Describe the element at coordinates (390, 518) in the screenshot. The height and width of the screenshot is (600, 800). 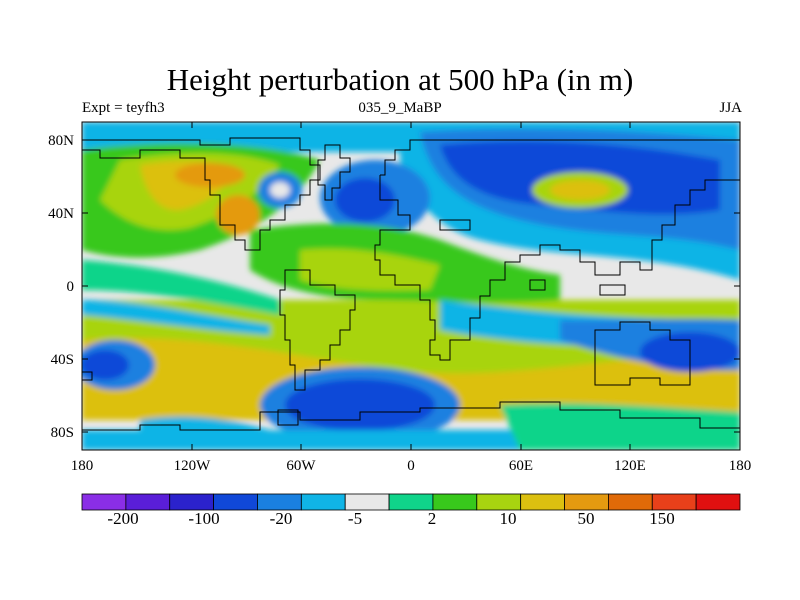
I see `colorbar-labels: -200 -100 -20 -5 2 10 50 150` at that location.